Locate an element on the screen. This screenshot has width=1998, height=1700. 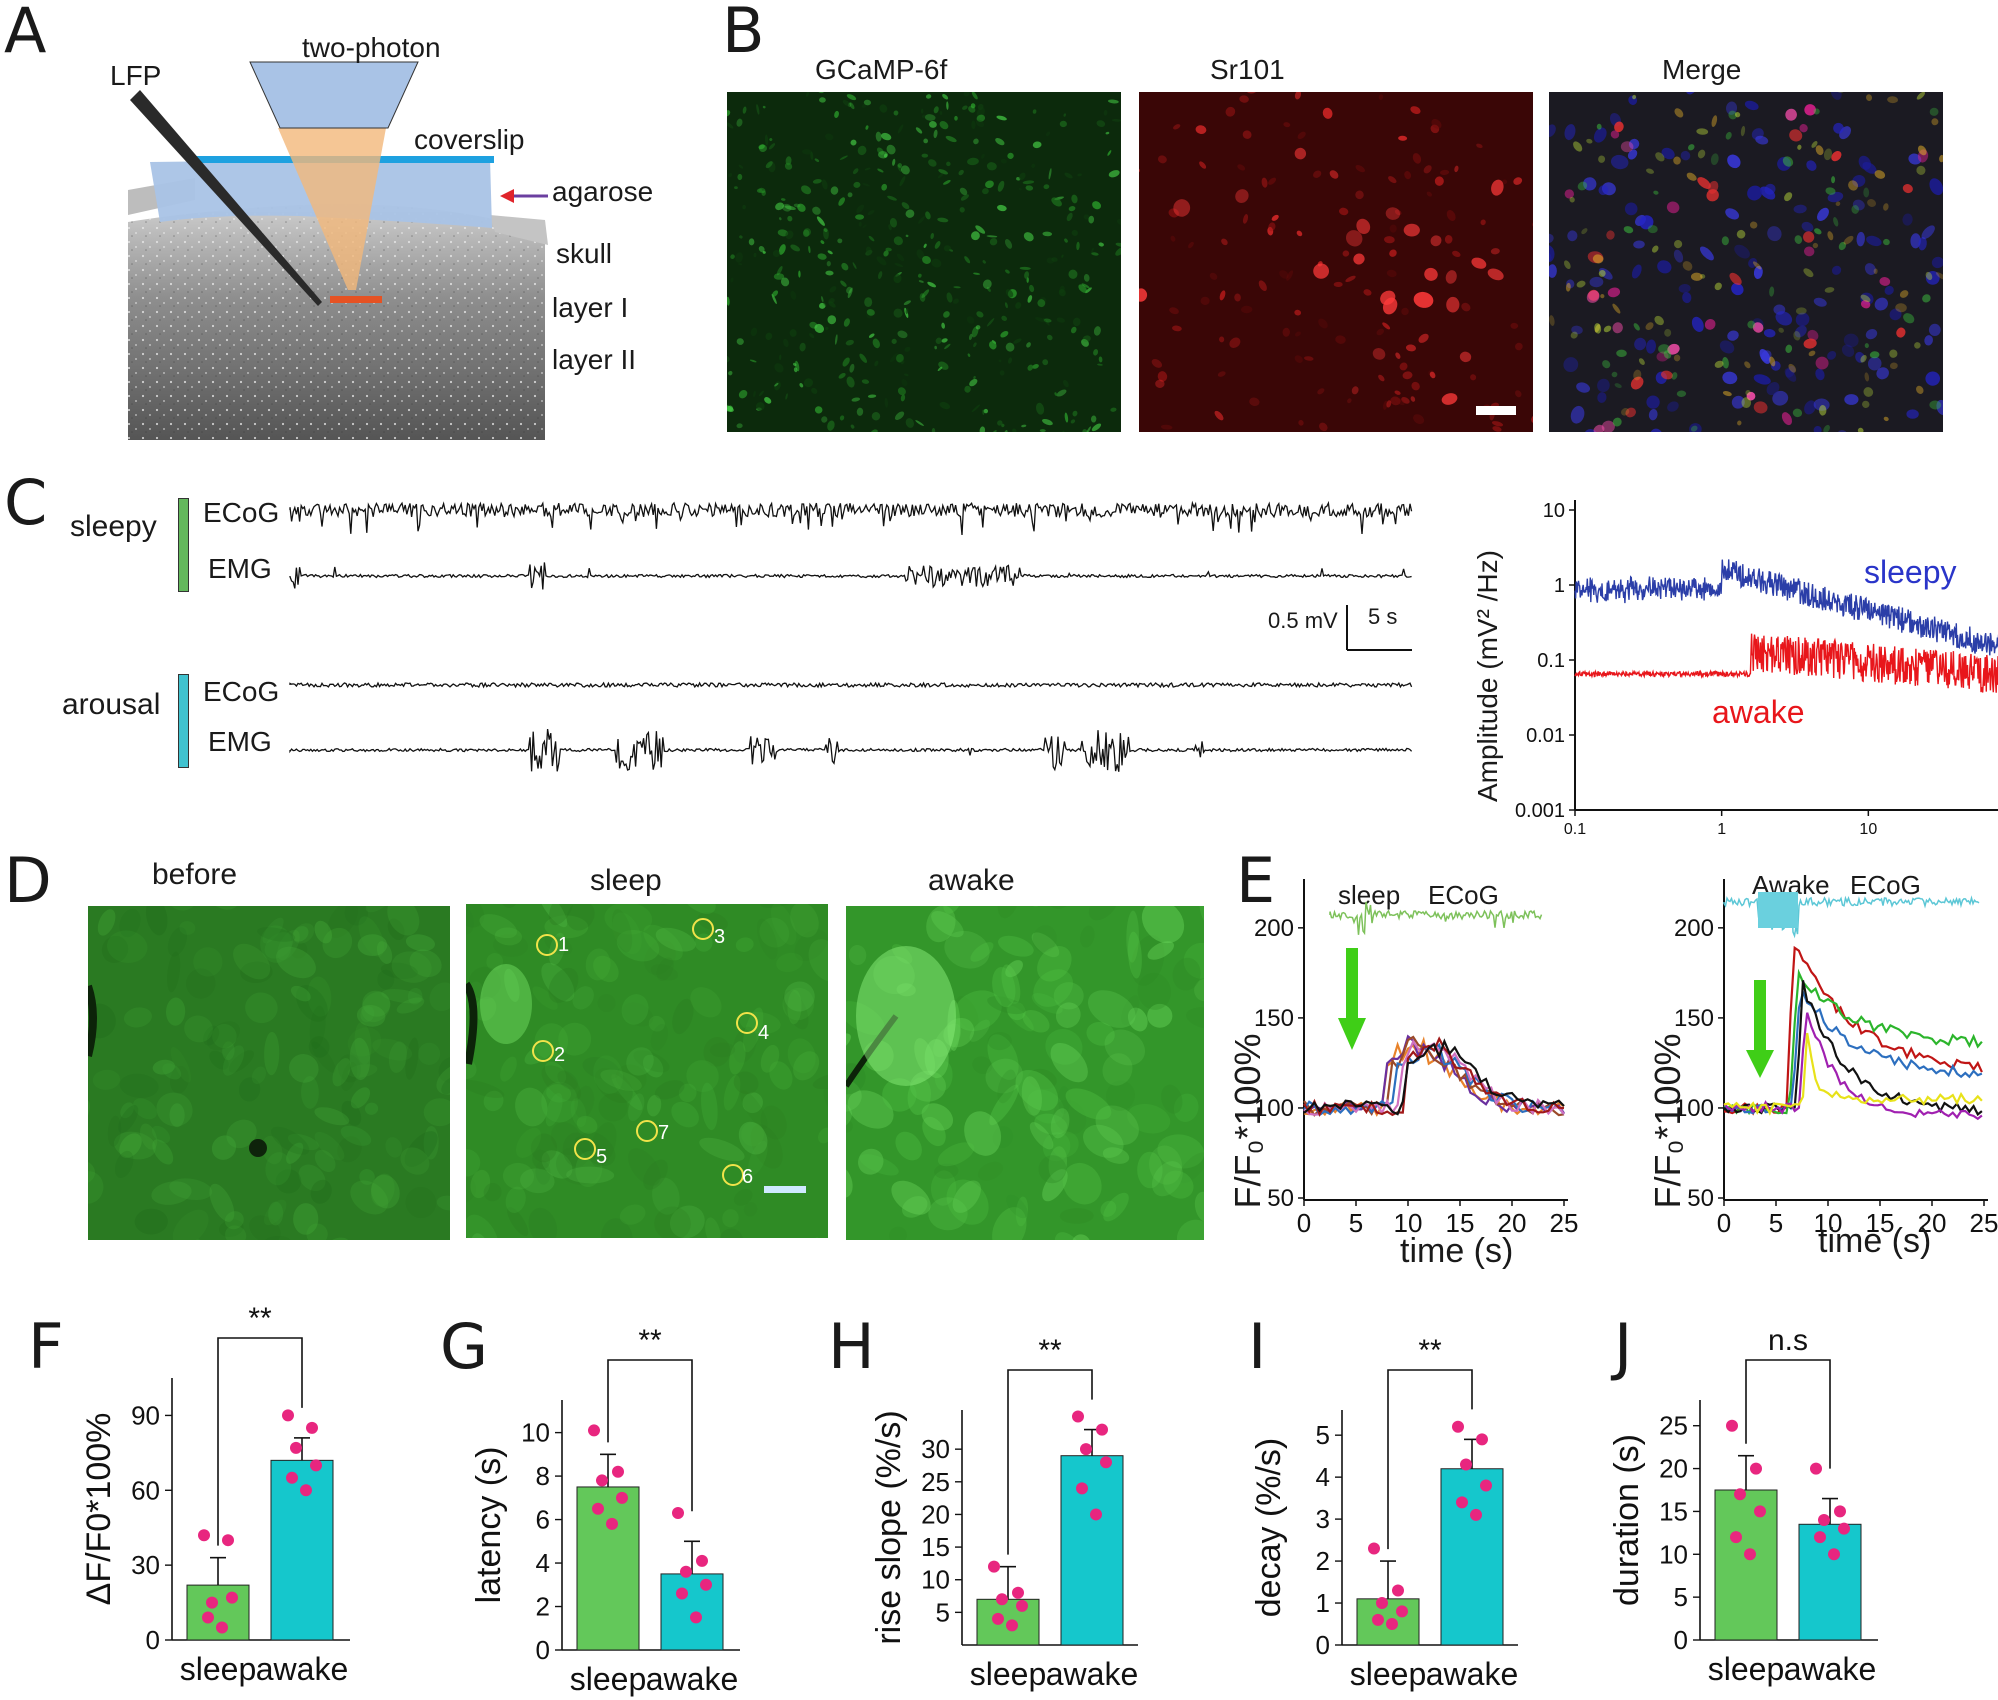
significance-bracket is located at coordinates (260, 1441).